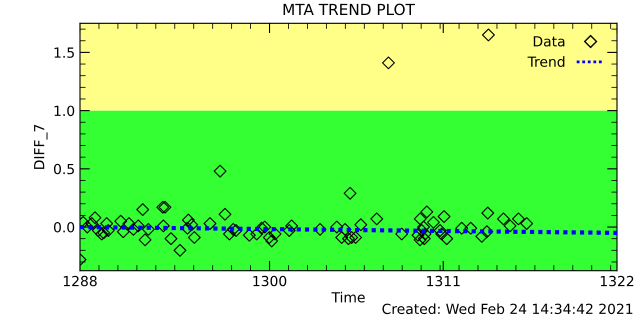 The image size is (640, 320). I want to click on text: Created: Wed Feb 24 14:34:42 2021, so click(507, 308).